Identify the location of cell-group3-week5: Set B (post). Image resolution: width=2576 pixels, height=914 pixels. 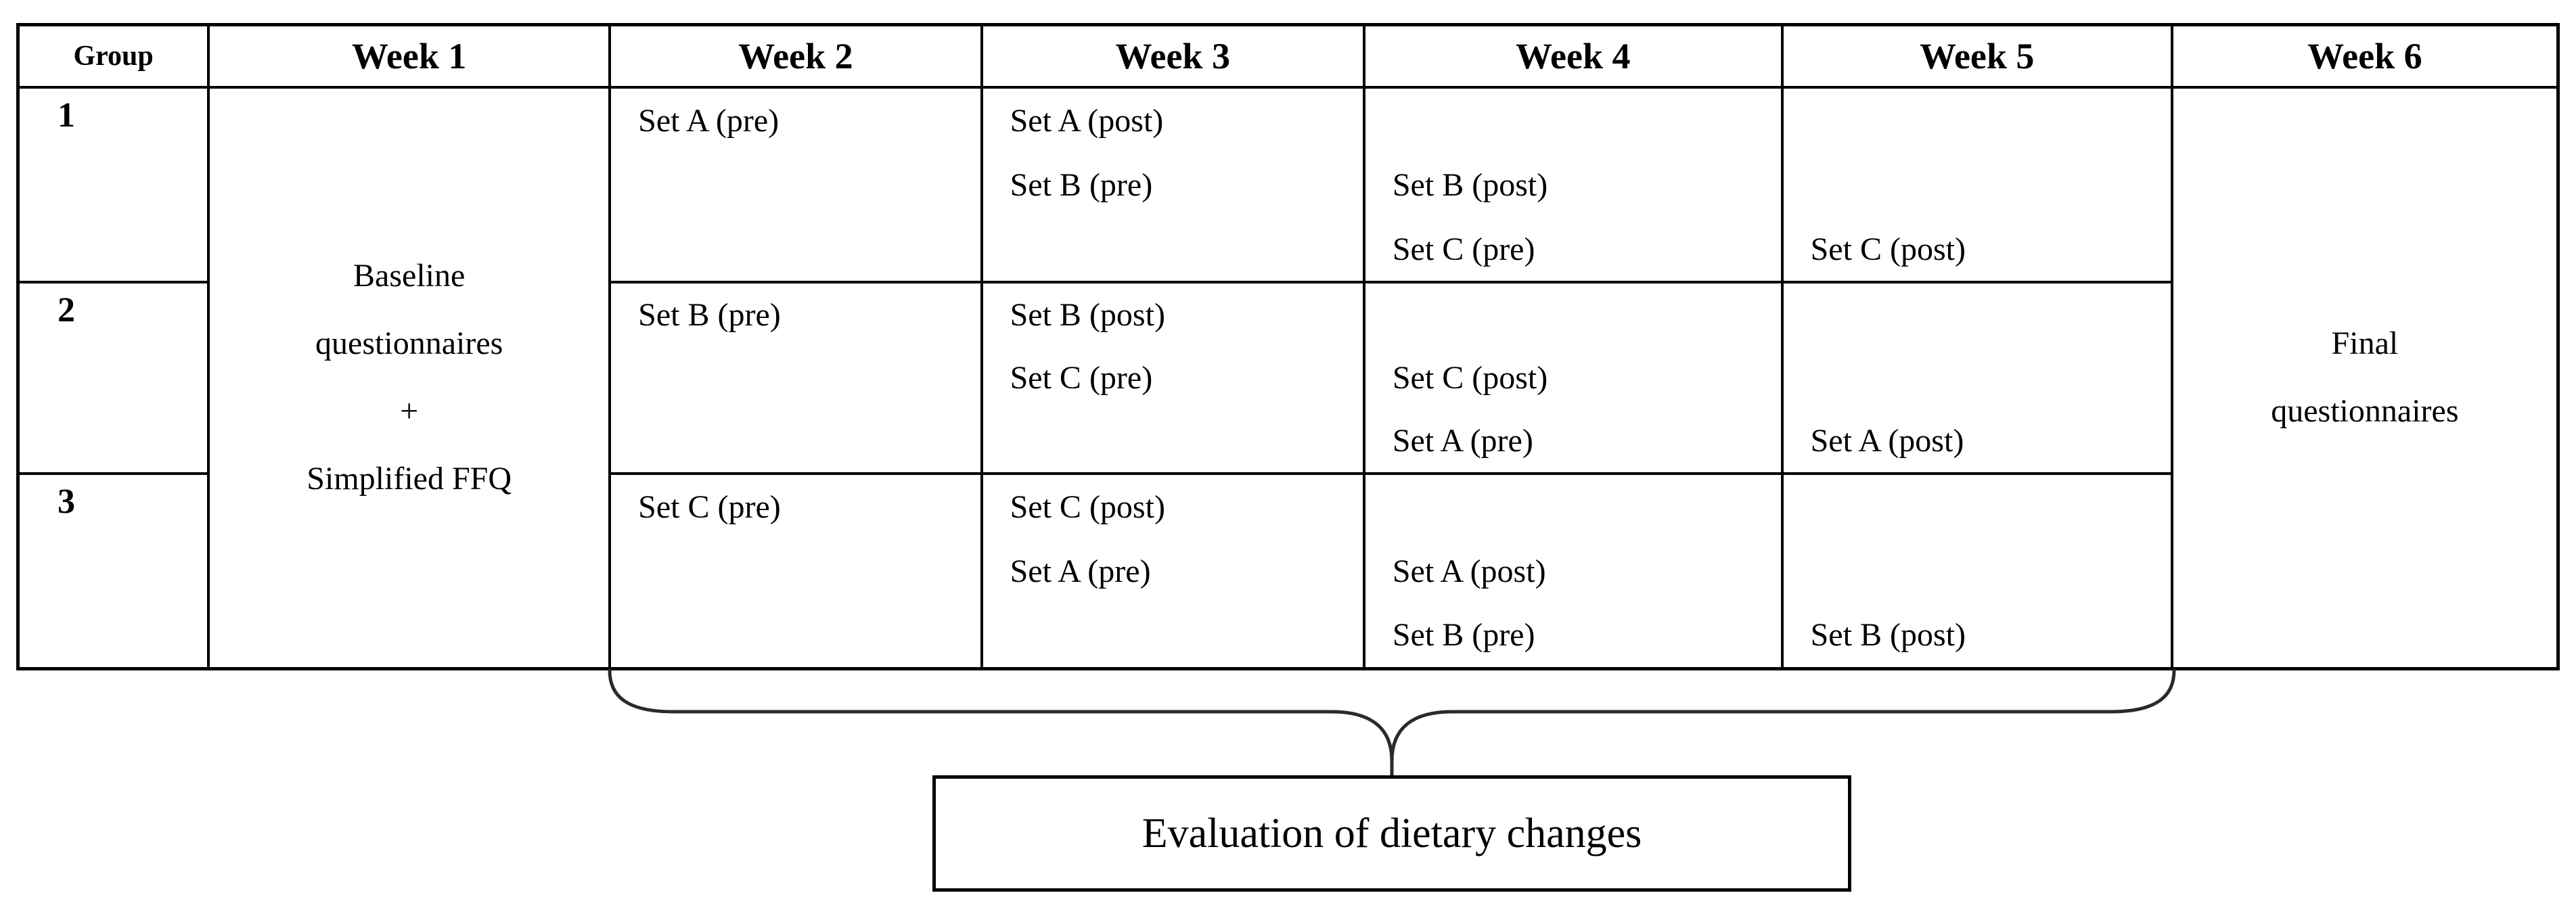
(1977, 571).